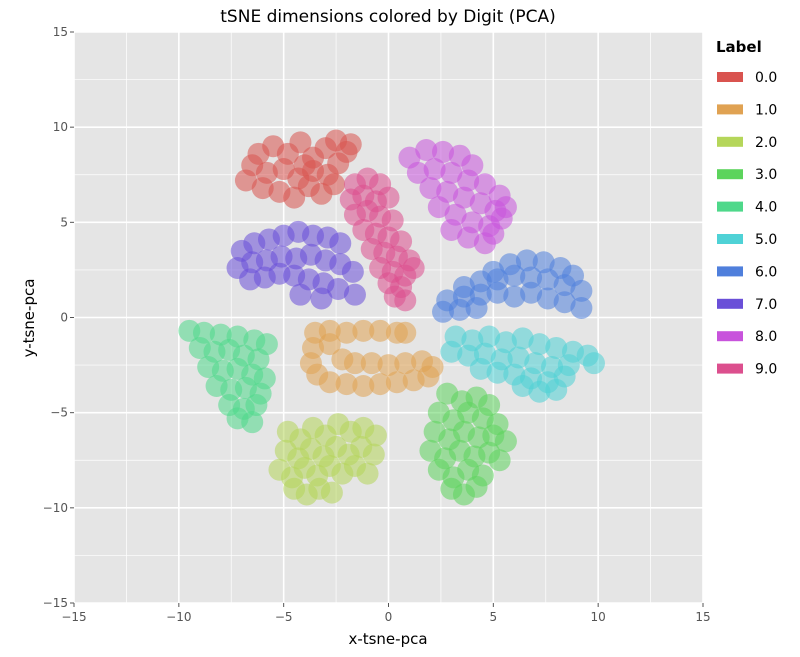  Describe the element at coordinates (747, 224) in the screenshot. I see `legend: 0.0 1.0 2.0 3.0 4.0 5.0 6.0 7.0 8.0 9.0` at that location.